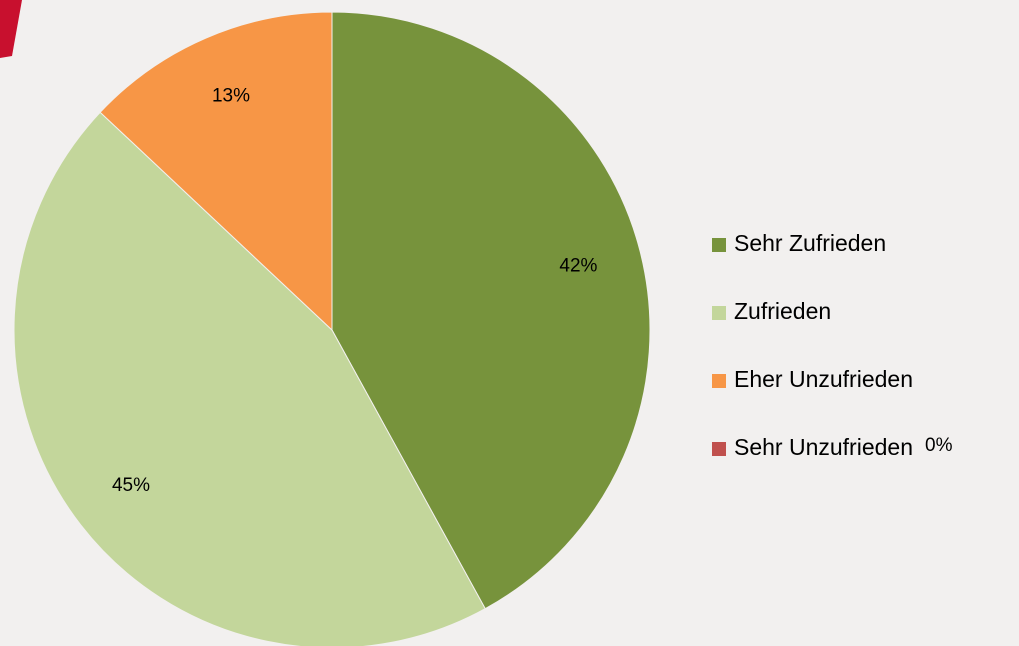 The width and height of the screenshot is (1019, 646). Describe the element at coordinates (823, 447) in the screenshot. I see `legend-label: Sehr Unzufrieden` at that location.